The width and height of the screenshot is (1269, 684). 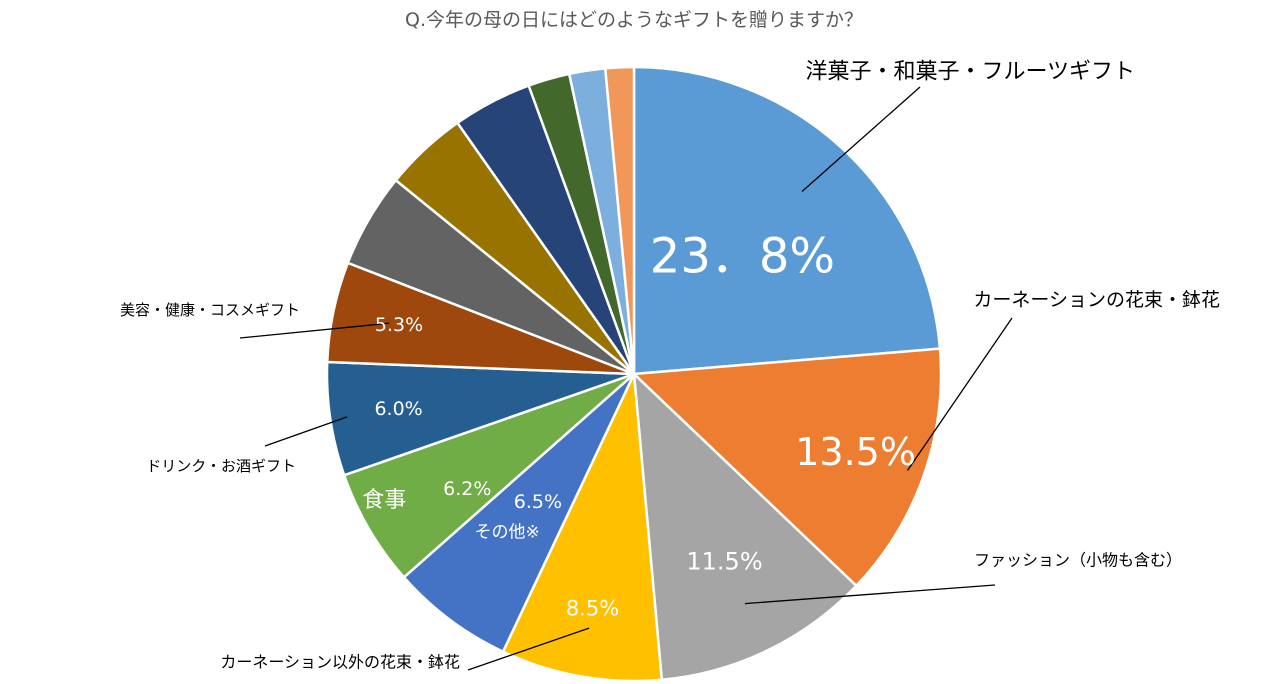 I want to click on category-label: 食事, so click(x=384, y=500).